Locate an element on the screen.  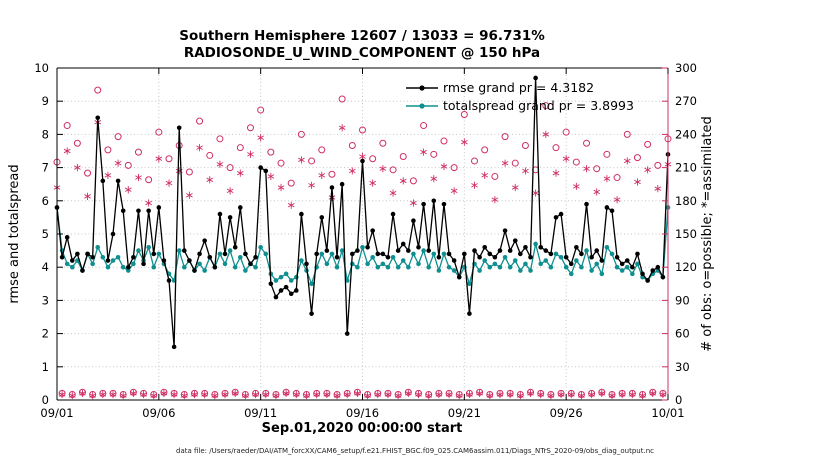
chart-subtitle: RADIOSONDE_U_WIND_COMPONENT @ 150 hPa is located at coordinates (362, 53).